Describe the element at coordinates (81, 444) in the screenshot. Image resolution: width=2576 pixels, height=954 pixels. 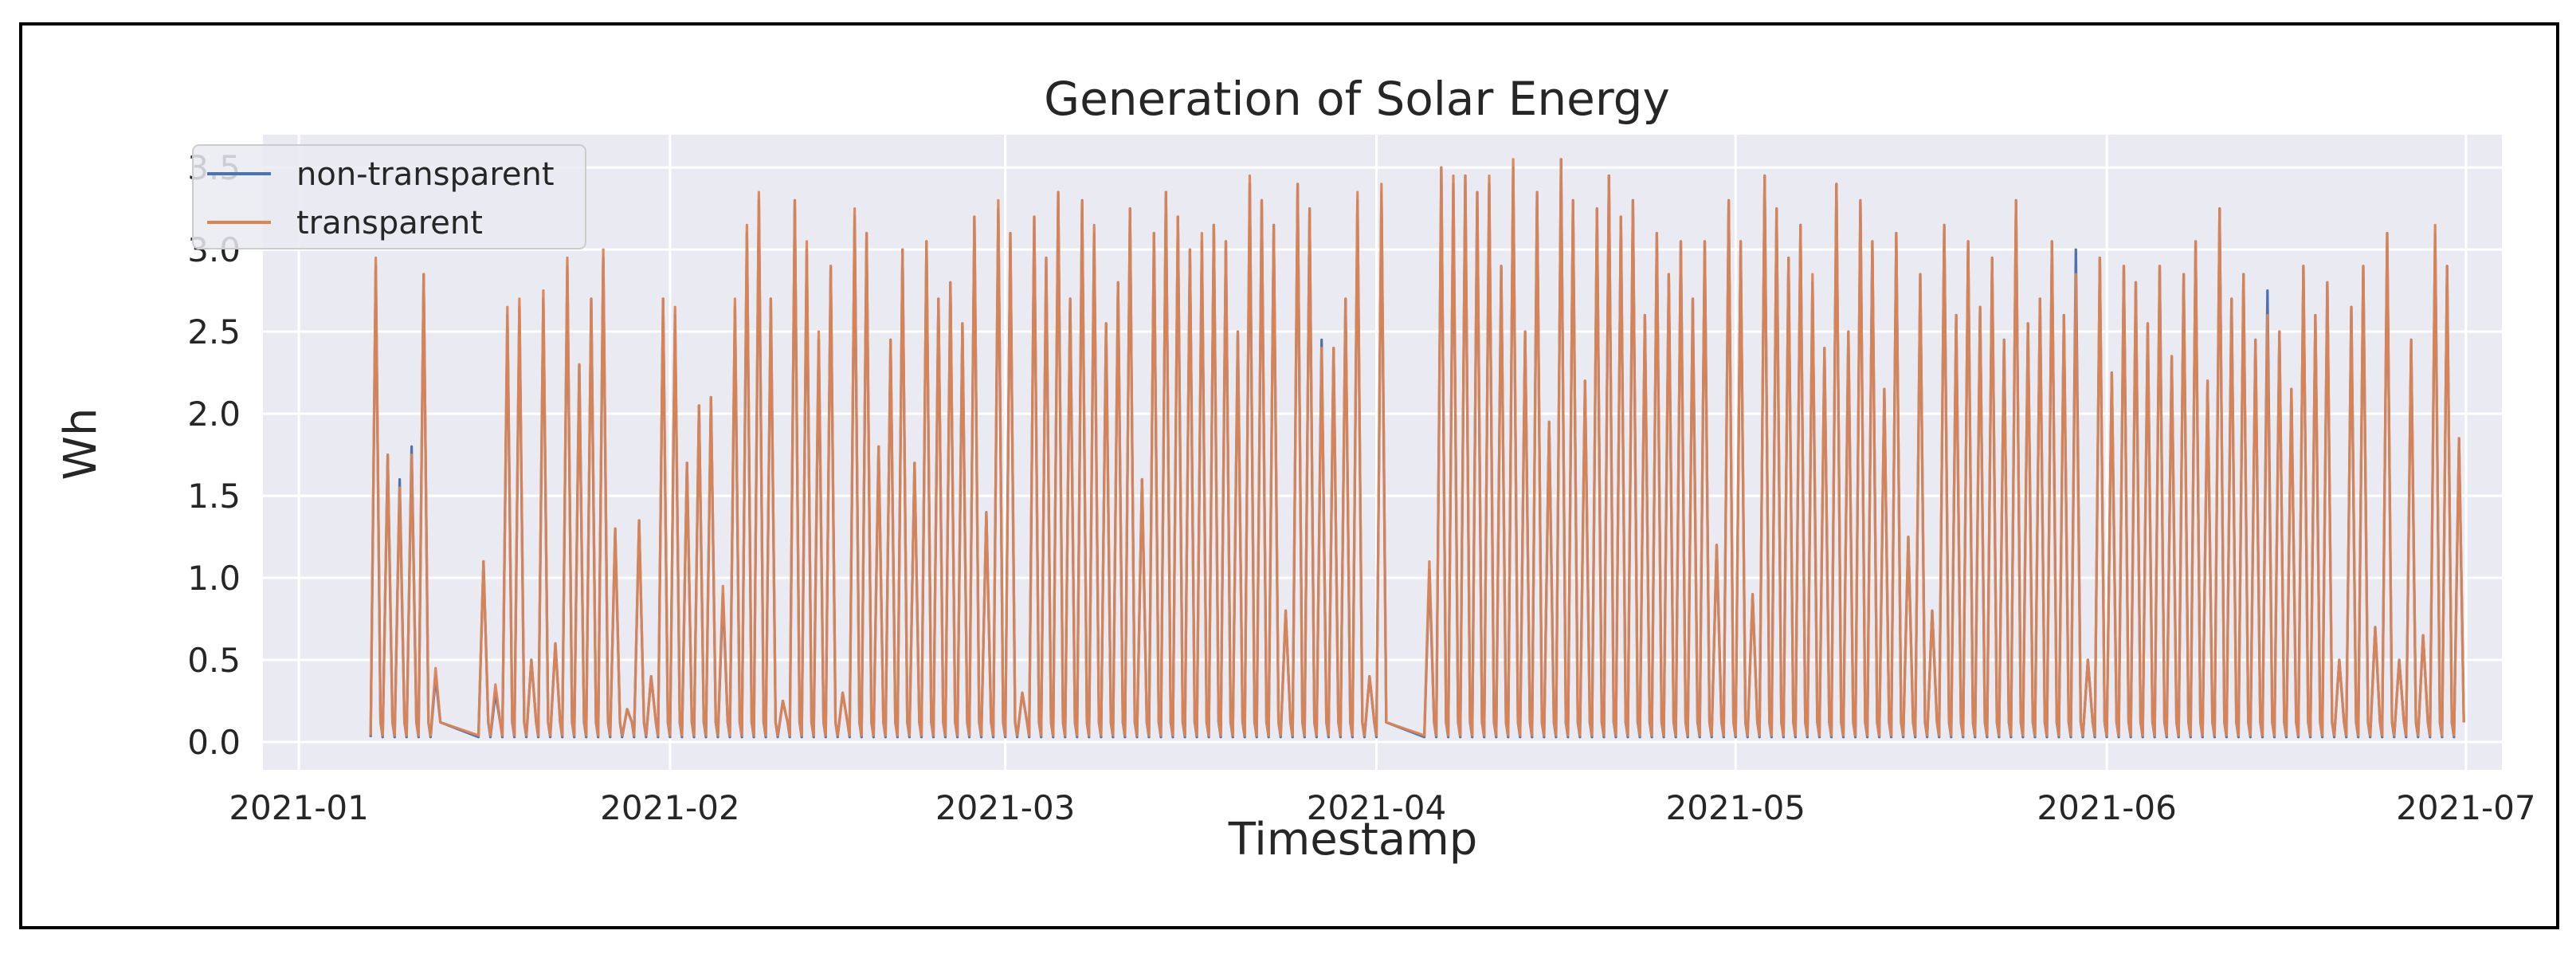
I see `y-axis-title: Wh` at that location.